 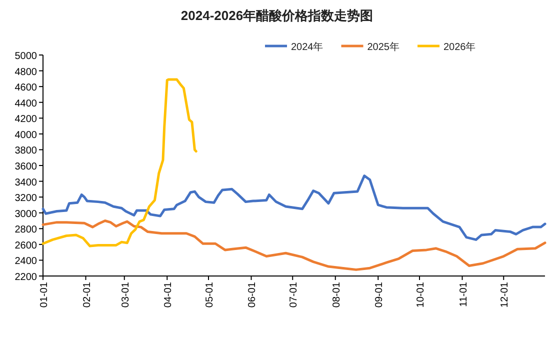 What do you see at coordinates (26, 135) in the screenshot?
I see `y-tick-label: 4000` at bounding box center [26, 135].